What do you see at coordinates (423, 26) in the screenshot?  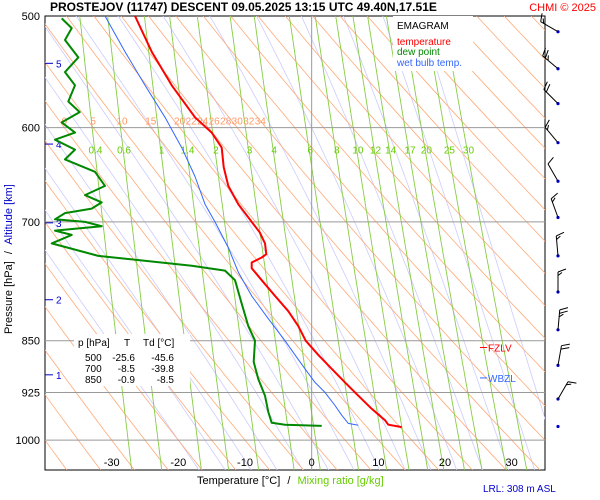 I see `legend-title: EMAGRAM` at bounding box center [423, 26].